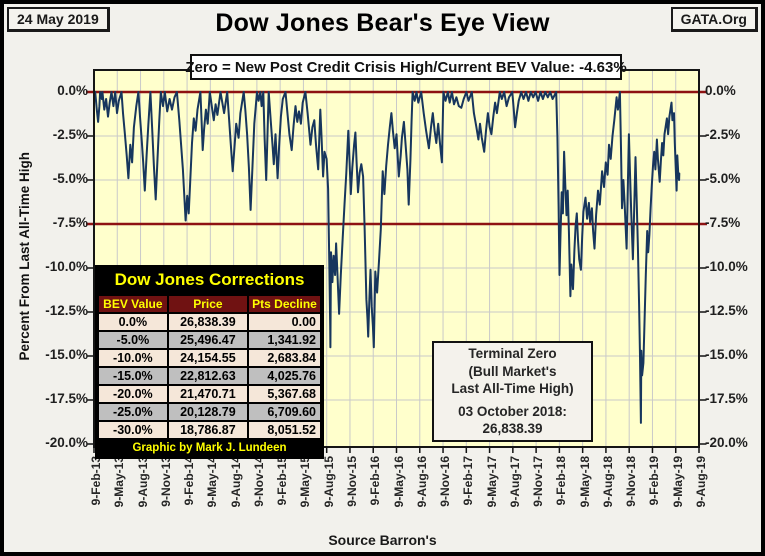 The image size is (765, 556). What do you see at coordinates (561, 481) in the screenshot?
I see `x-tick-label: 9-Feb-18` at bounding box center [561, 481].